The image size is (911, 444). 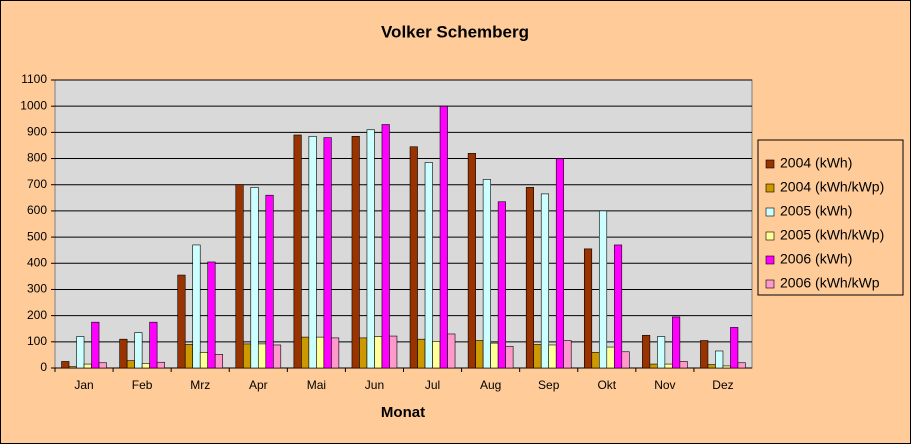 I want to click on legend-label: 2005 (kWh), so click(x=816, y=211).